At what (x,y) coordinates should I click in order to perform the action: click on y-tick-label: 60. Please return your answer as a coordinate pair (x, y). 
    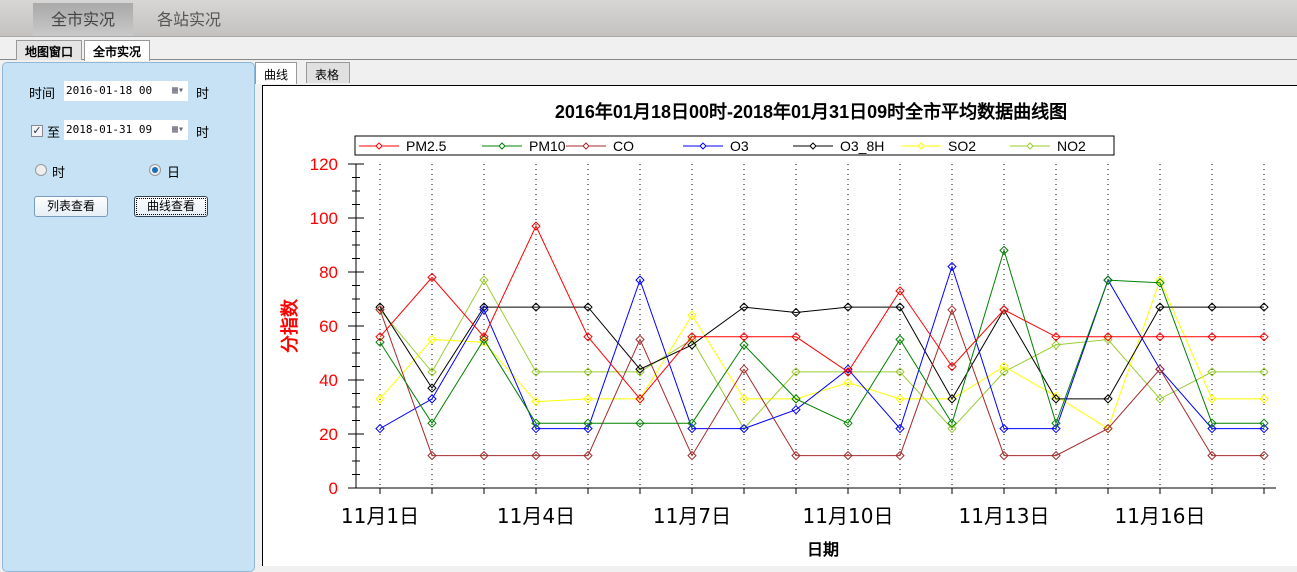
    Looking at the image, I should click on (328, 326).